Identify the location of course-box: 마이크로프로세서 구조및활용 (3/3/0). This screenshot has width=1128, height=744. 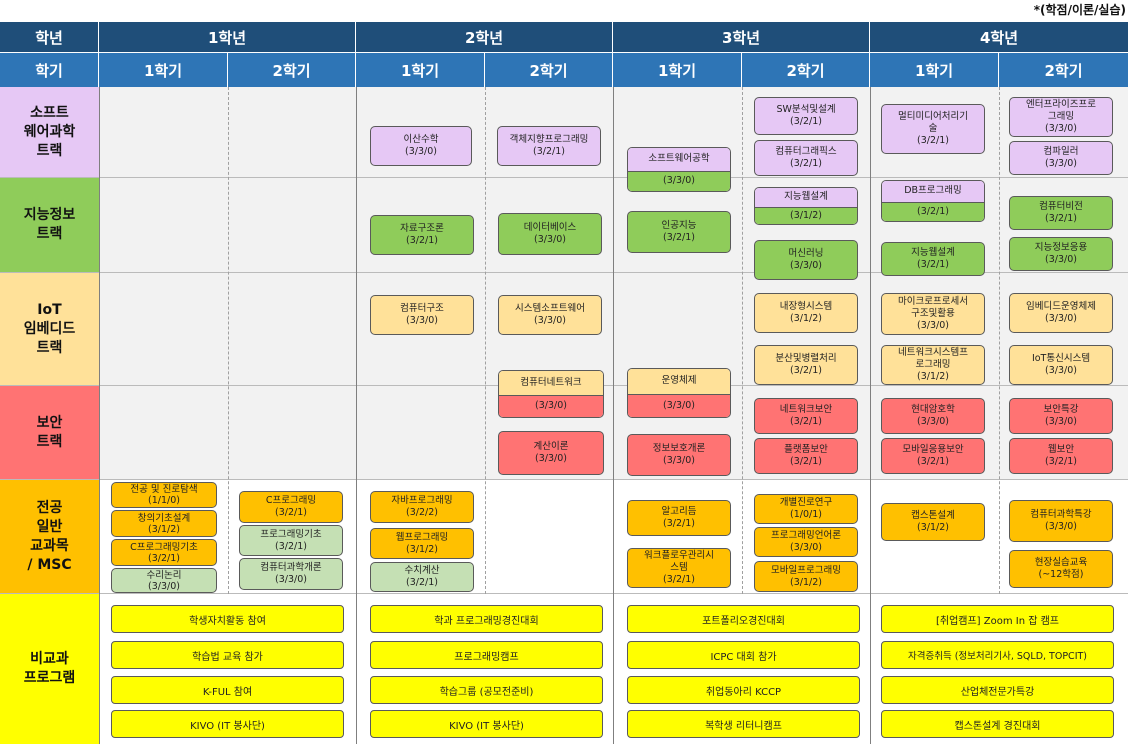
(933, 314).